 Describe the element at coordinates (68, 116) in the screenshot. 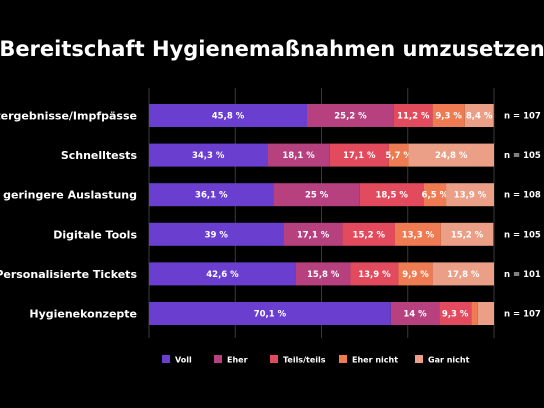

I see `category-label: Testergebnisse/Impfpässe` at that location.